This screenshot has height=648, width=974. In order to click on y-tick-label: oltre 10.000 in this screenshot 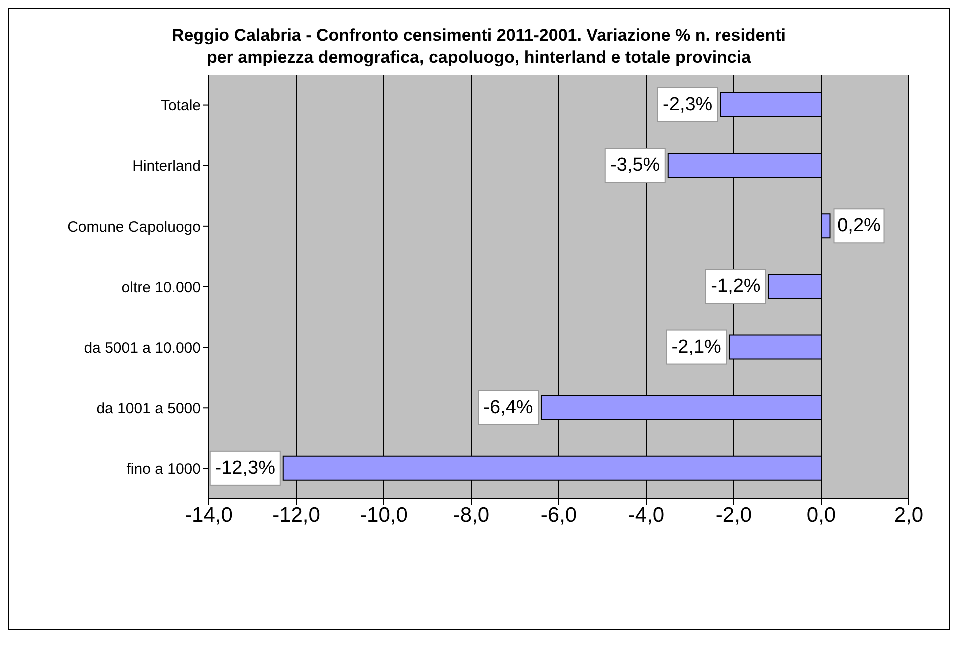, I will do `click(161, 287)`.